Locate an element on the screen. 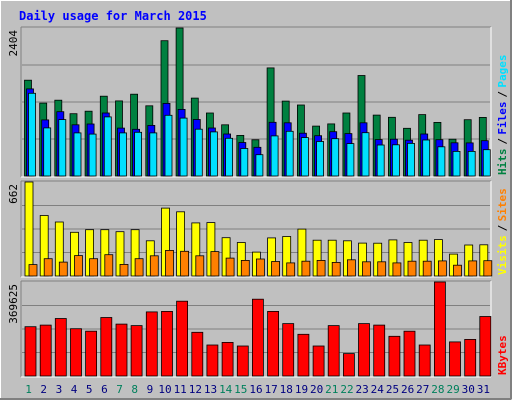 This screenshot has width=512, height=400. x-tick-label: 29 is located at coordinates (452, 389).